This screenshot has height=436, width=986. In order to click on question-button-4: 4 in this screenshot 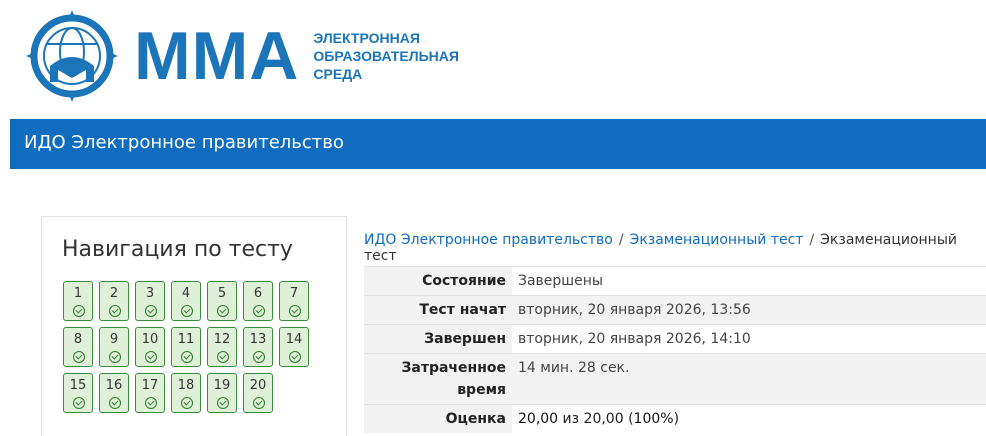, I will do `click(186, 301)`.